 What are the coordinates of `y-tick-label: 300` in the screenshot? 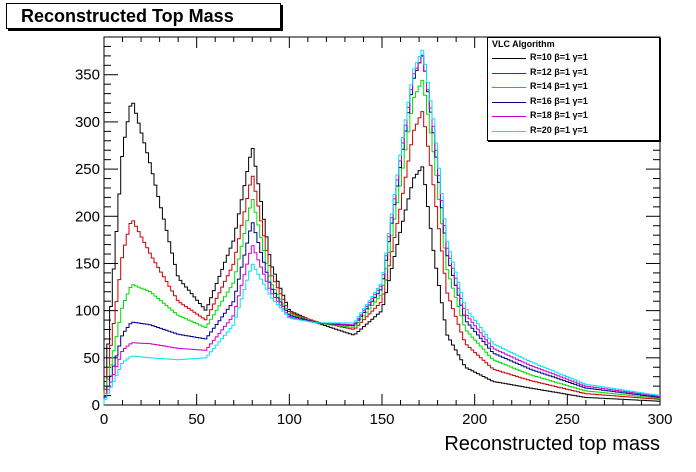 It's located at (87, 122).